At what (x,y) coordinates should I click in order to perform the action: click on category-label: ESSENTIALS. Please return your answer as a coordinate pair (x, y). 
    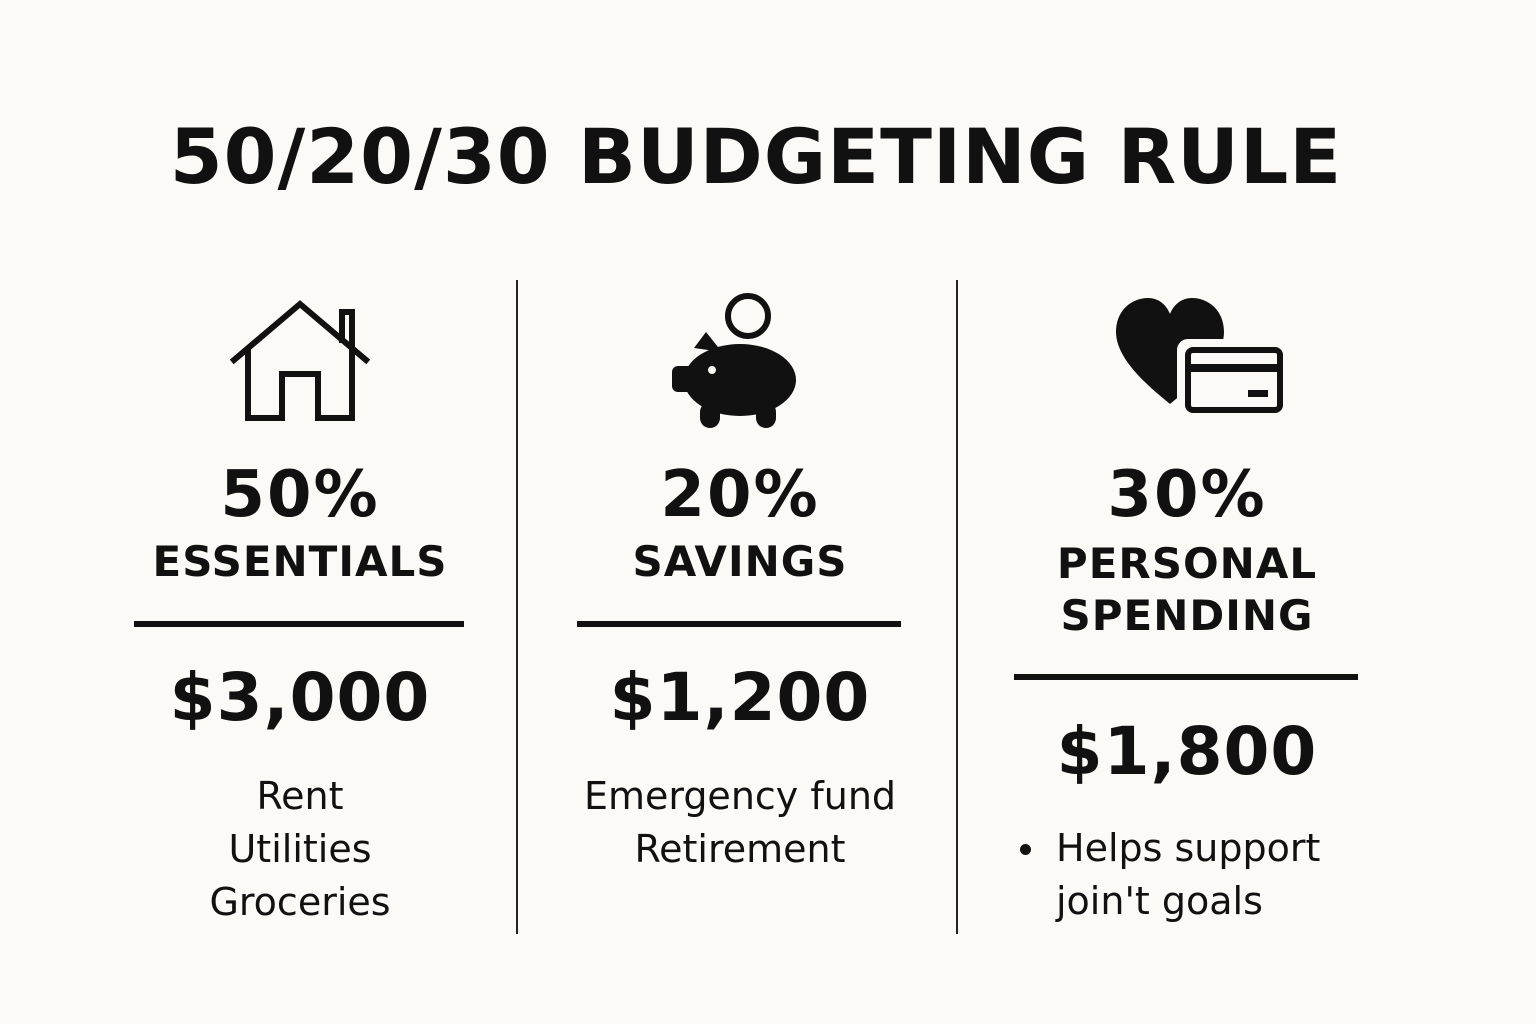
    Looking at the image, I should click on (300, 561).